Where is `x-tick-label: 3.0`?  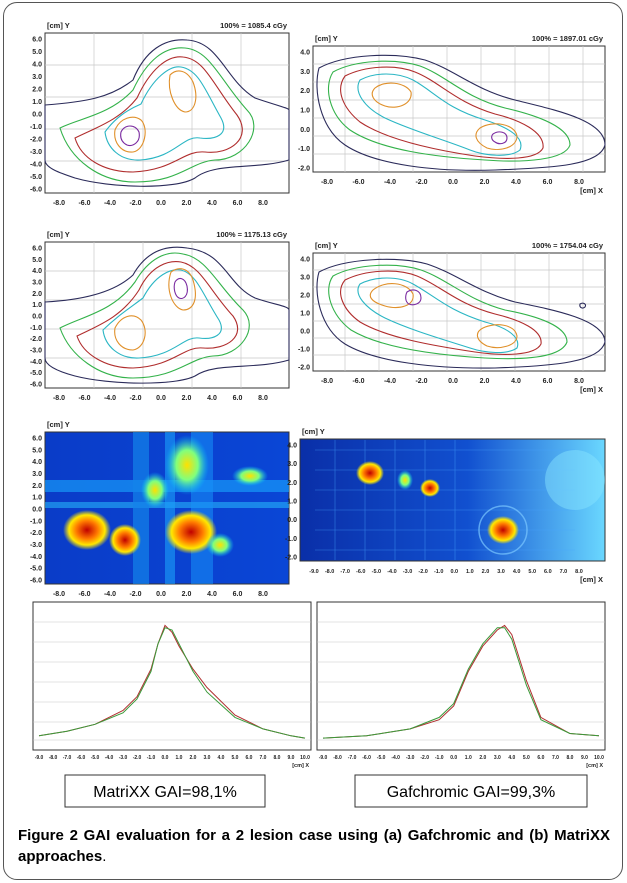 x-tick-label: 3.0 is located at coordinates (501, 572).